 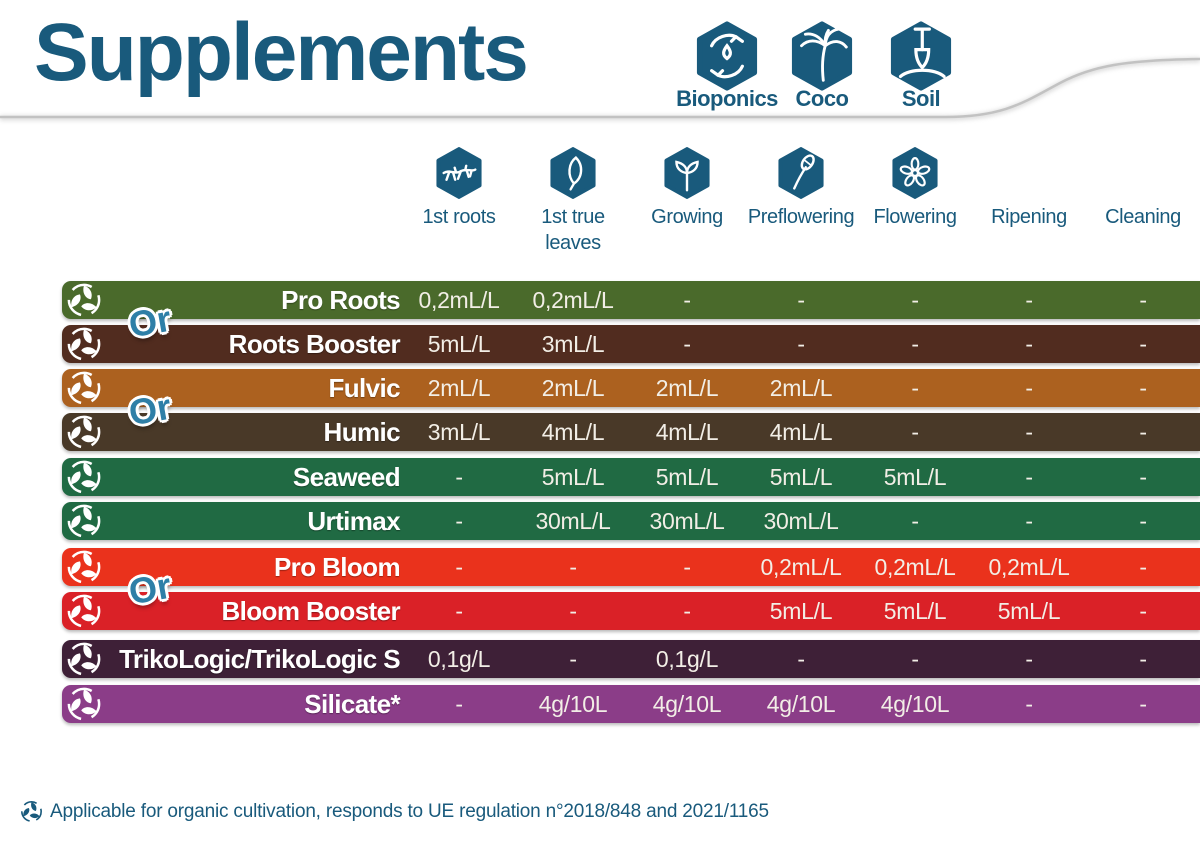 I want to click on dose-values: - 4g/10L 4g/10L 4g/10L 4g/10L - -, so click(x=801, y=704).